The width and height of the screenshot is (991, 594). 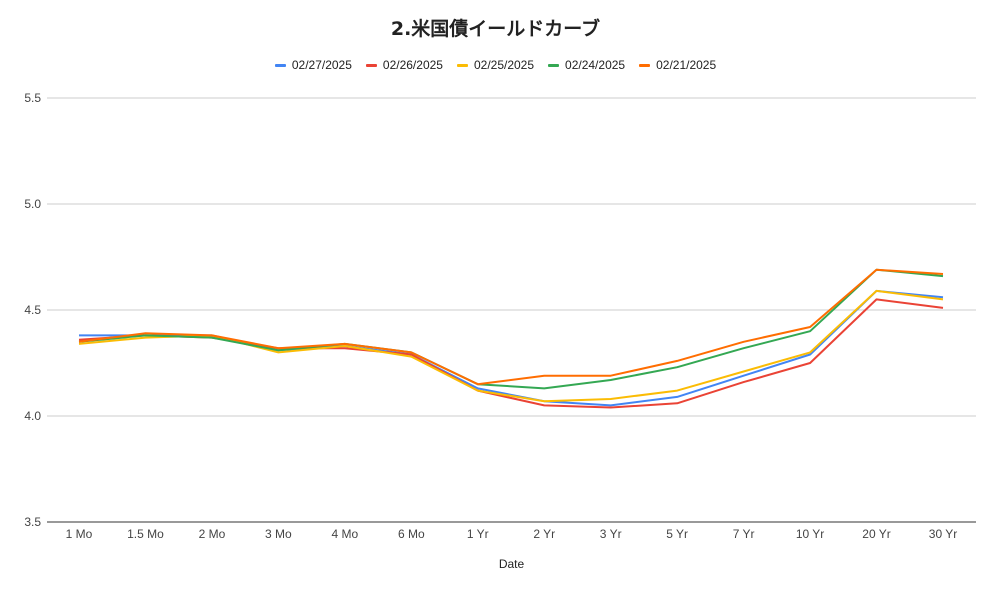 What do you see at coordinates (504, 65) in the screenshot?
I see `legend-label: 02/25/2025` at bounding box center [504, 65].